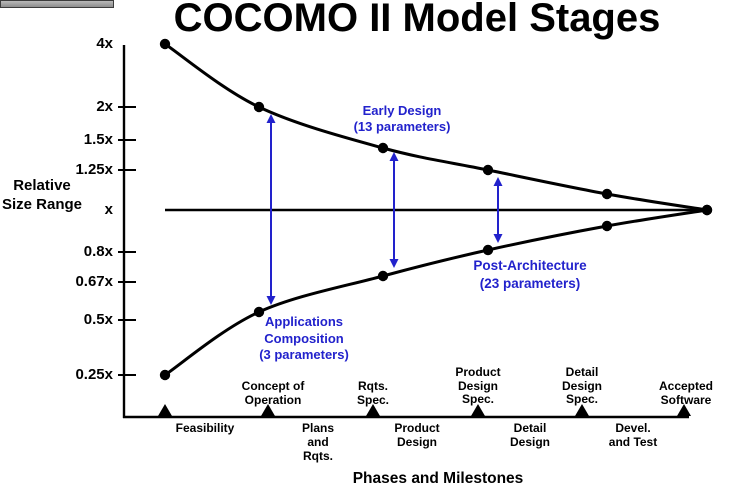 The width and height of the screenshot is (754, 492). Describe the element at coordinates (108, 209) in the screenshot. I see `y-tick-label-x: x` at that location.